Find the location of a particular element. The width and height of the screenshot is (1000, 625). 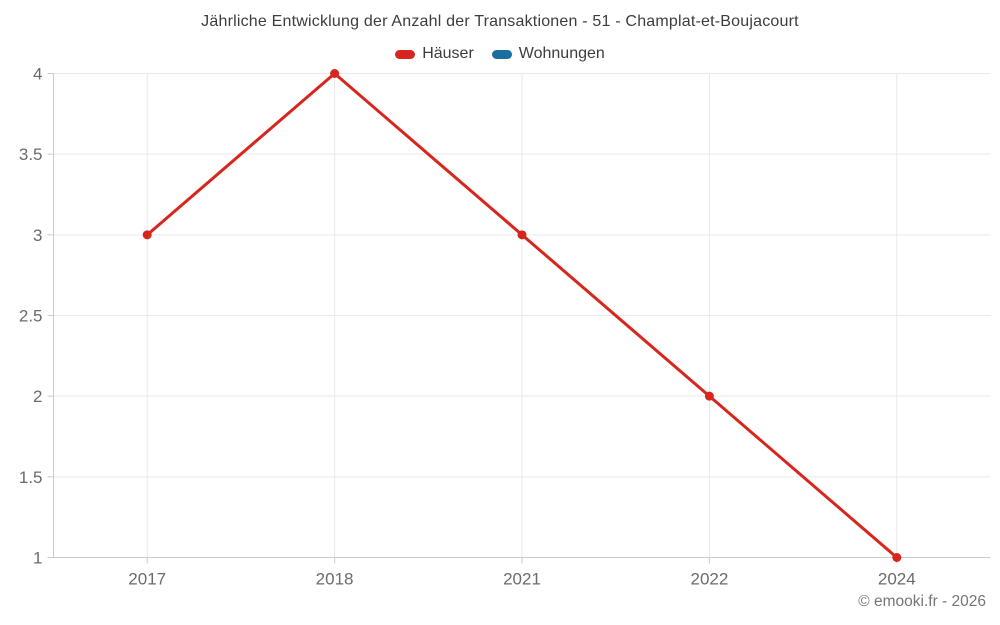

x-axis-label: 2021 is located at coordinates (522, 579).